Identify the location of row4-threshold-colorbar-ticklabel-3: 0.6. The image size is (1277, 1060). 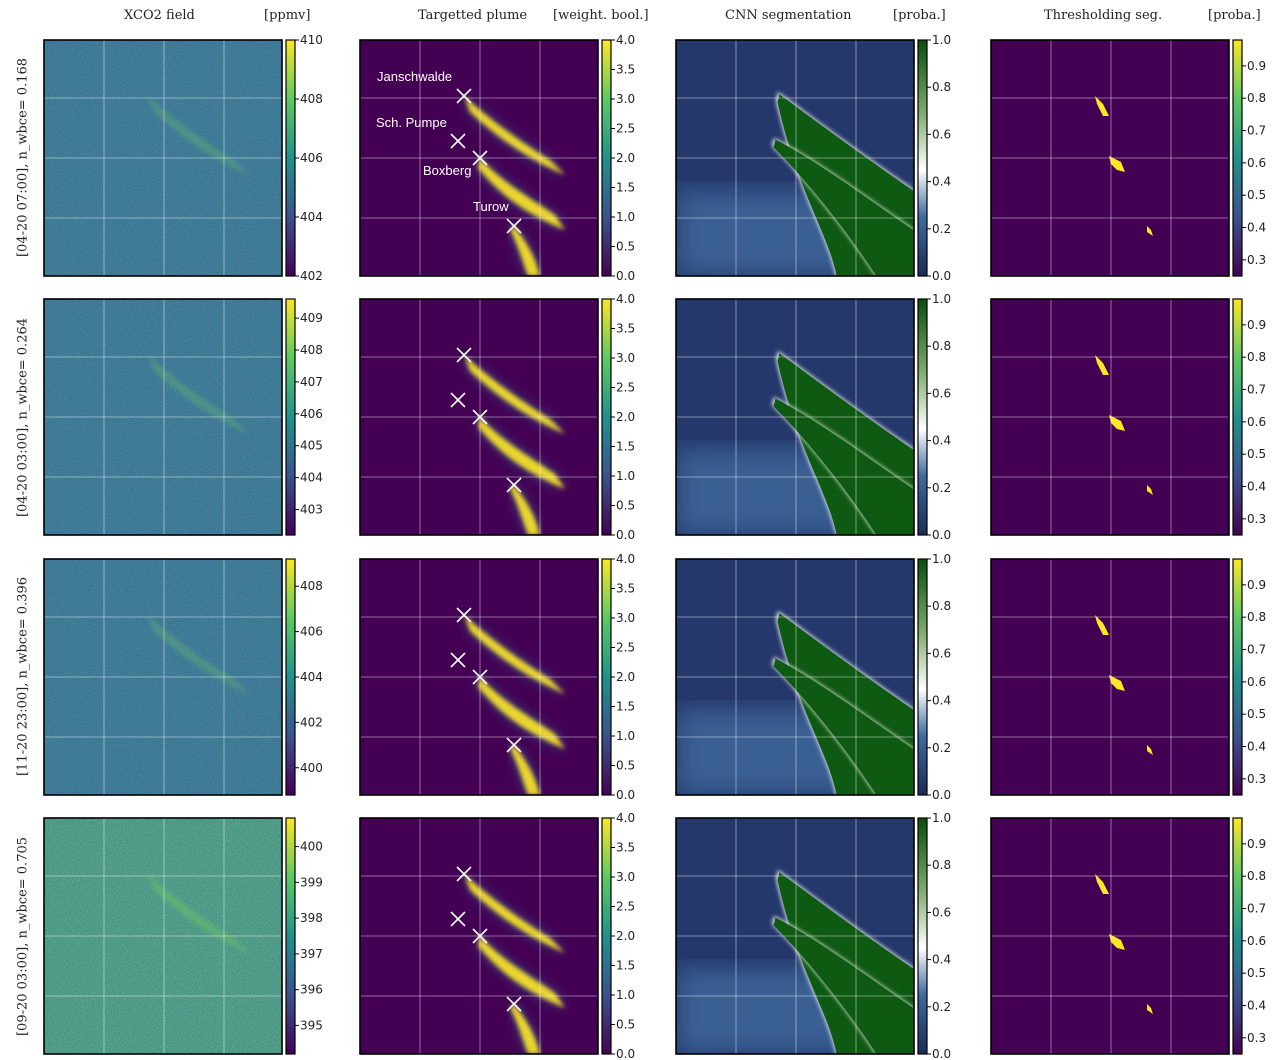
(1256, 941).